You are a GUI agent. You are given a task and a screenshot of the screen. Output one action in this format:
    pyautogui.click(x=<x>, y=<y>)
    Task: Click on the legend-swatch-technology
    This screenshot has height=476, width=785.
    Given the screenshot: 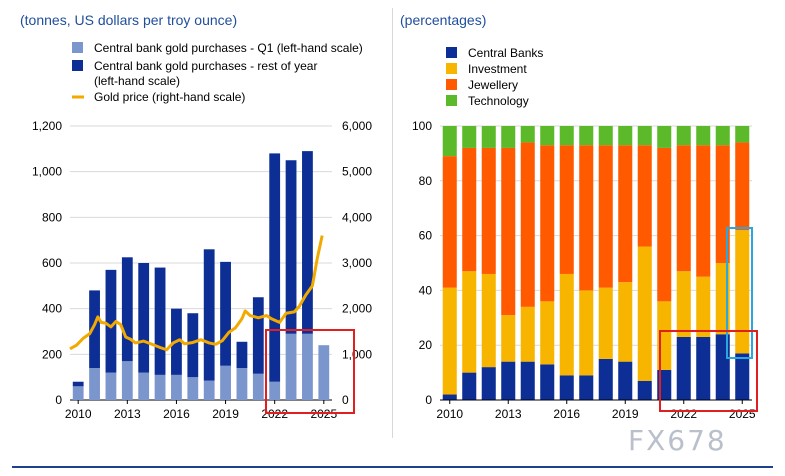 What is the action you would take?
    pyautogui.click(x=451, y=100)
    